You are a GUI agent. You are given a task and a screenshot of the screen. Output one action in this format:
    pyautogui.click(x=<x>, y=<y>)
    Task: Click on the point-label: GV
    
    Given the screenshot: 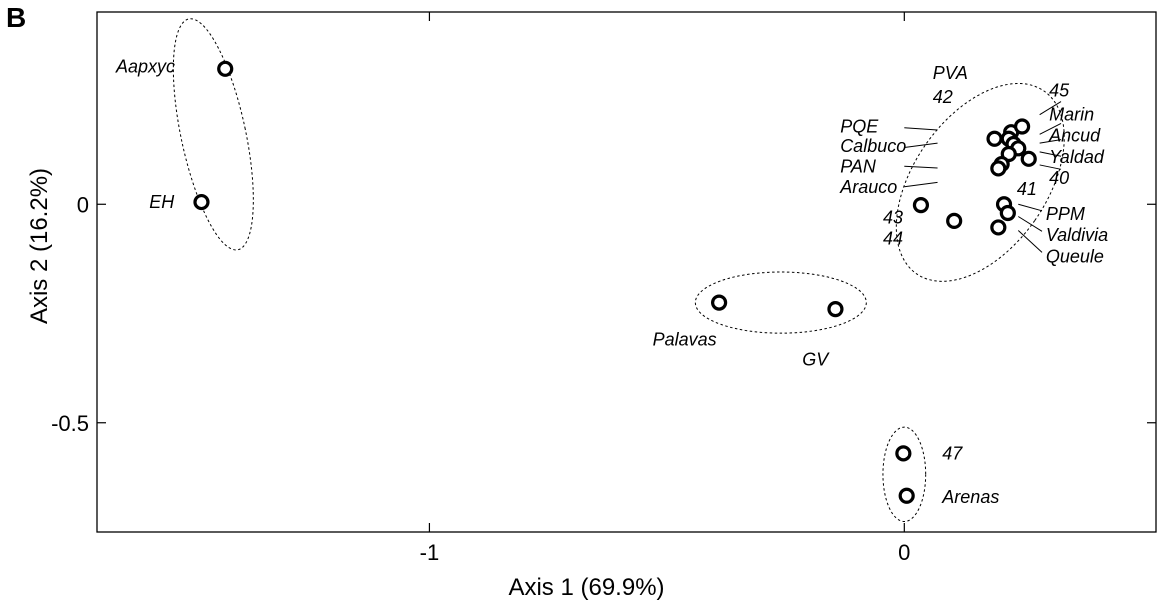 What is the action you would take?
    pyautogui.click(x=816, y=359)
    